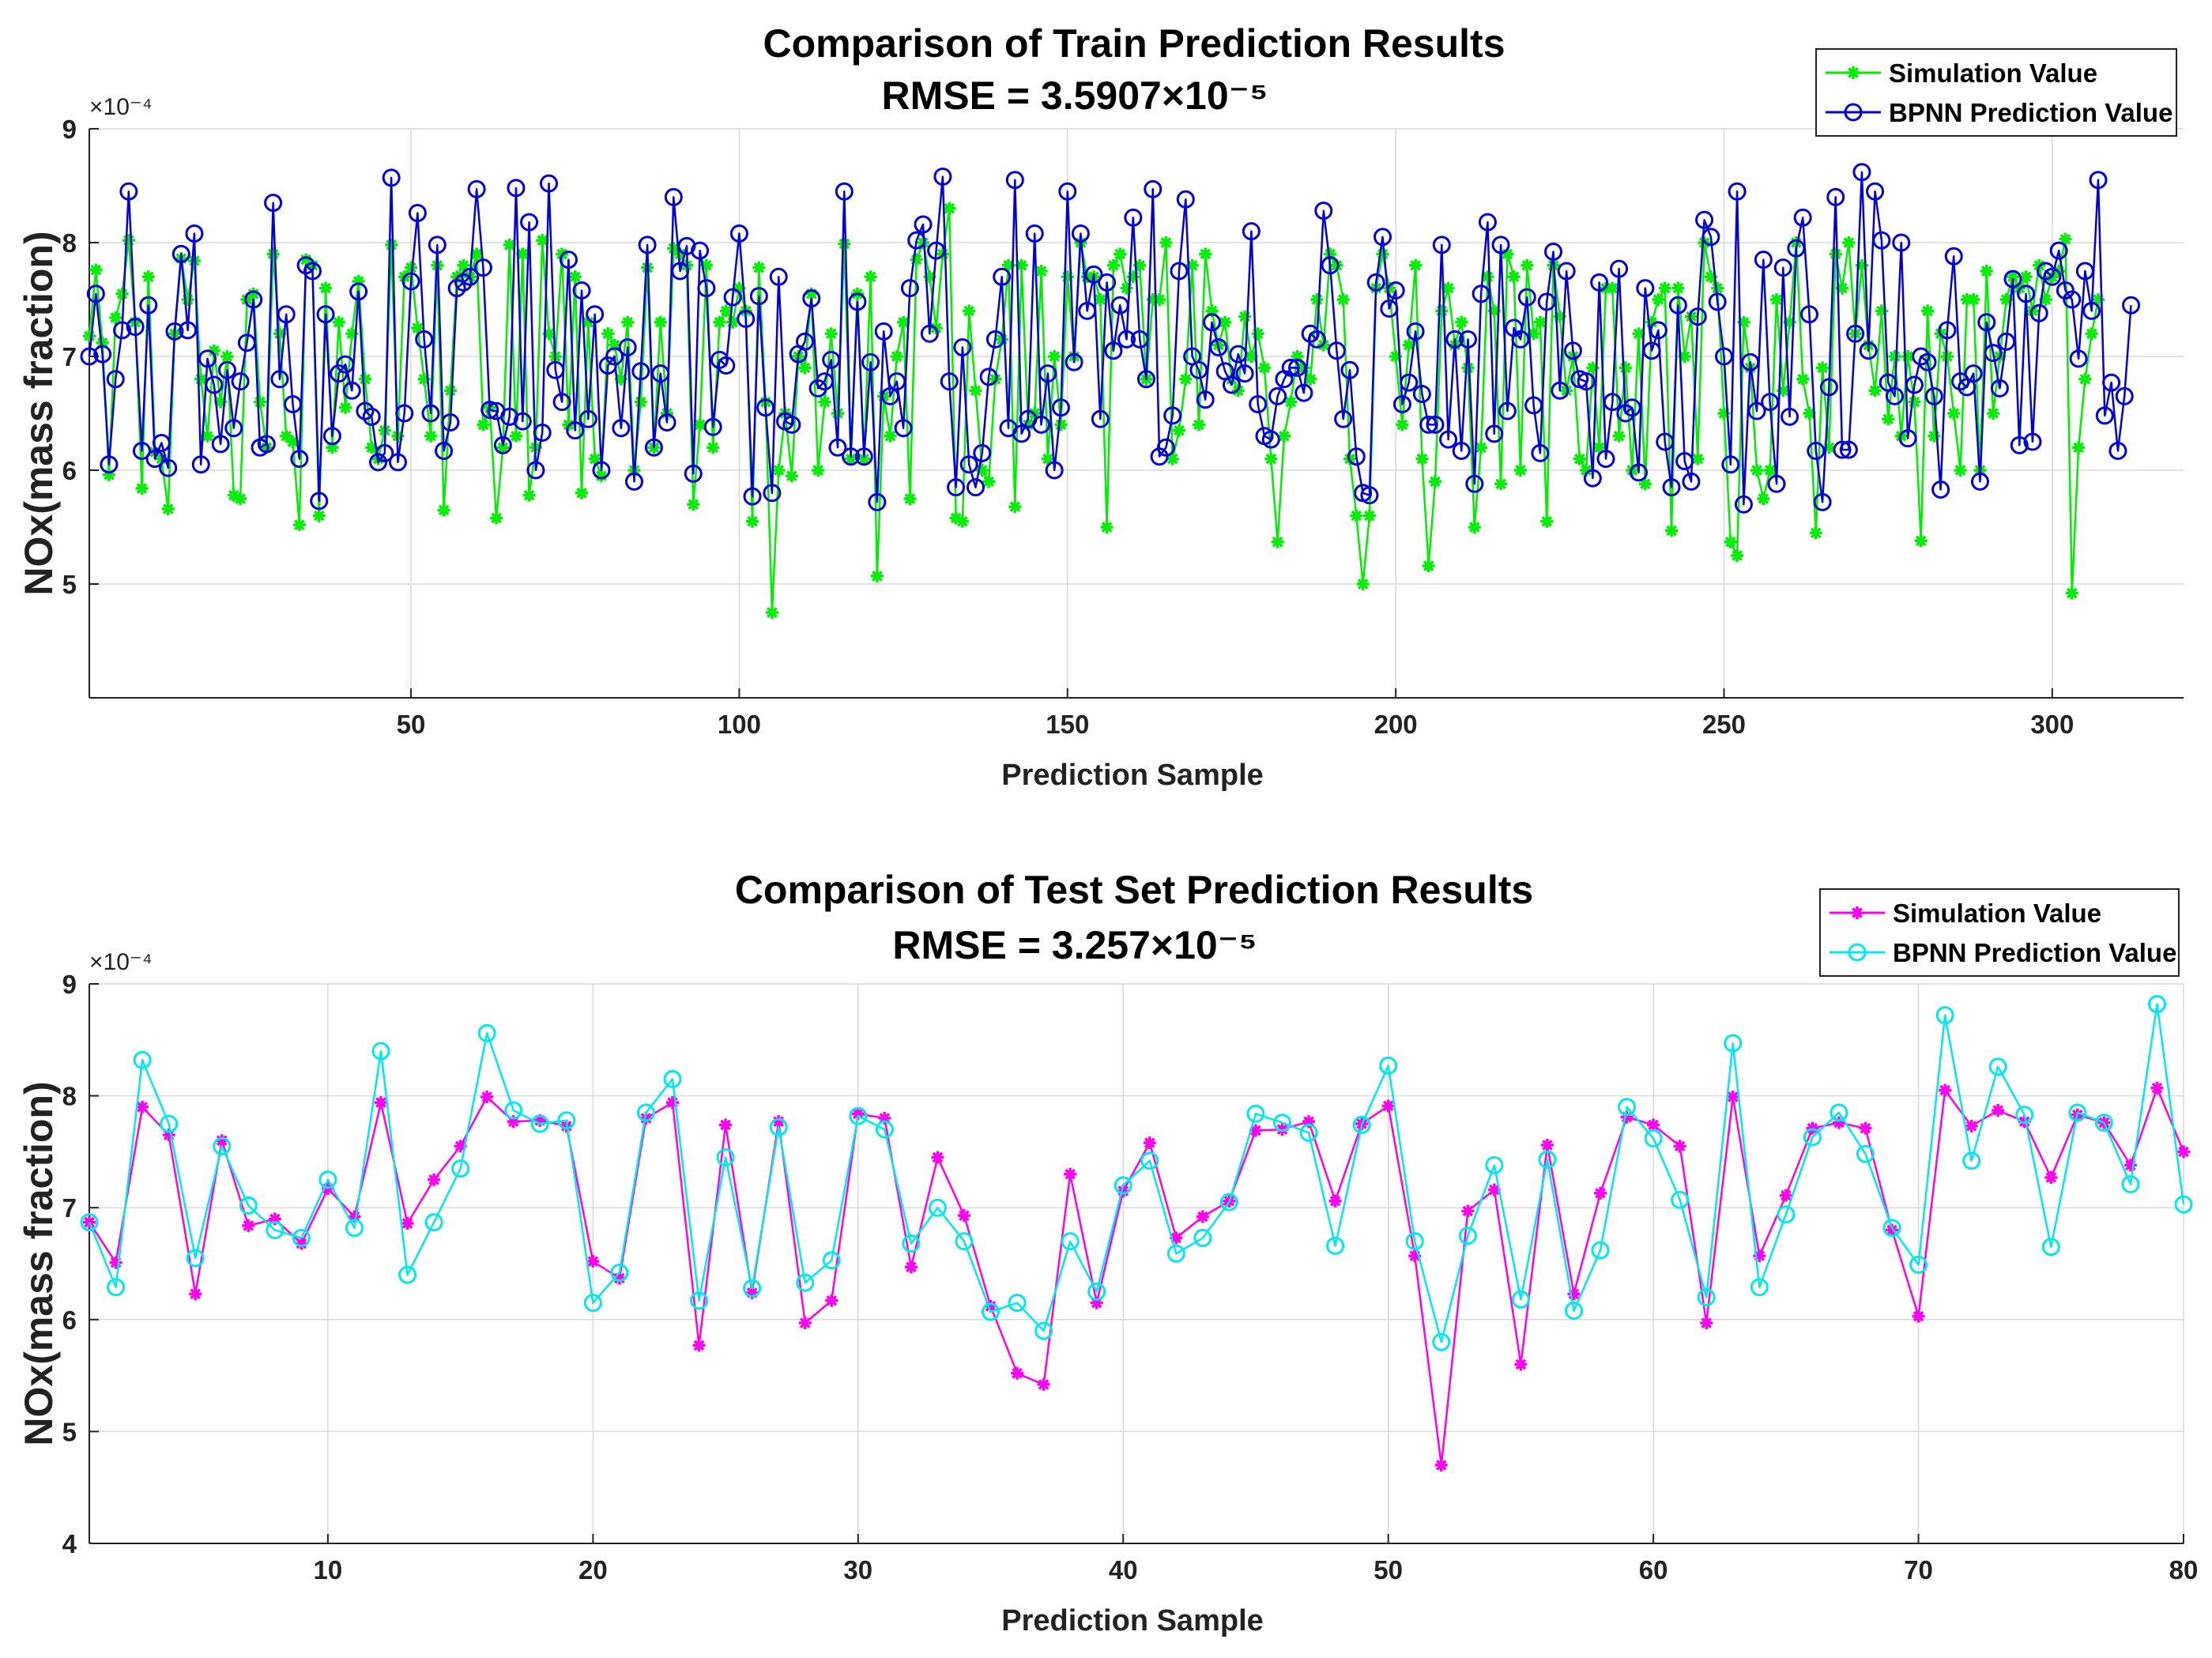  Describe the element at coordinates (1857, 912) in the screenshot. I see `legend-marker-star` at that location.